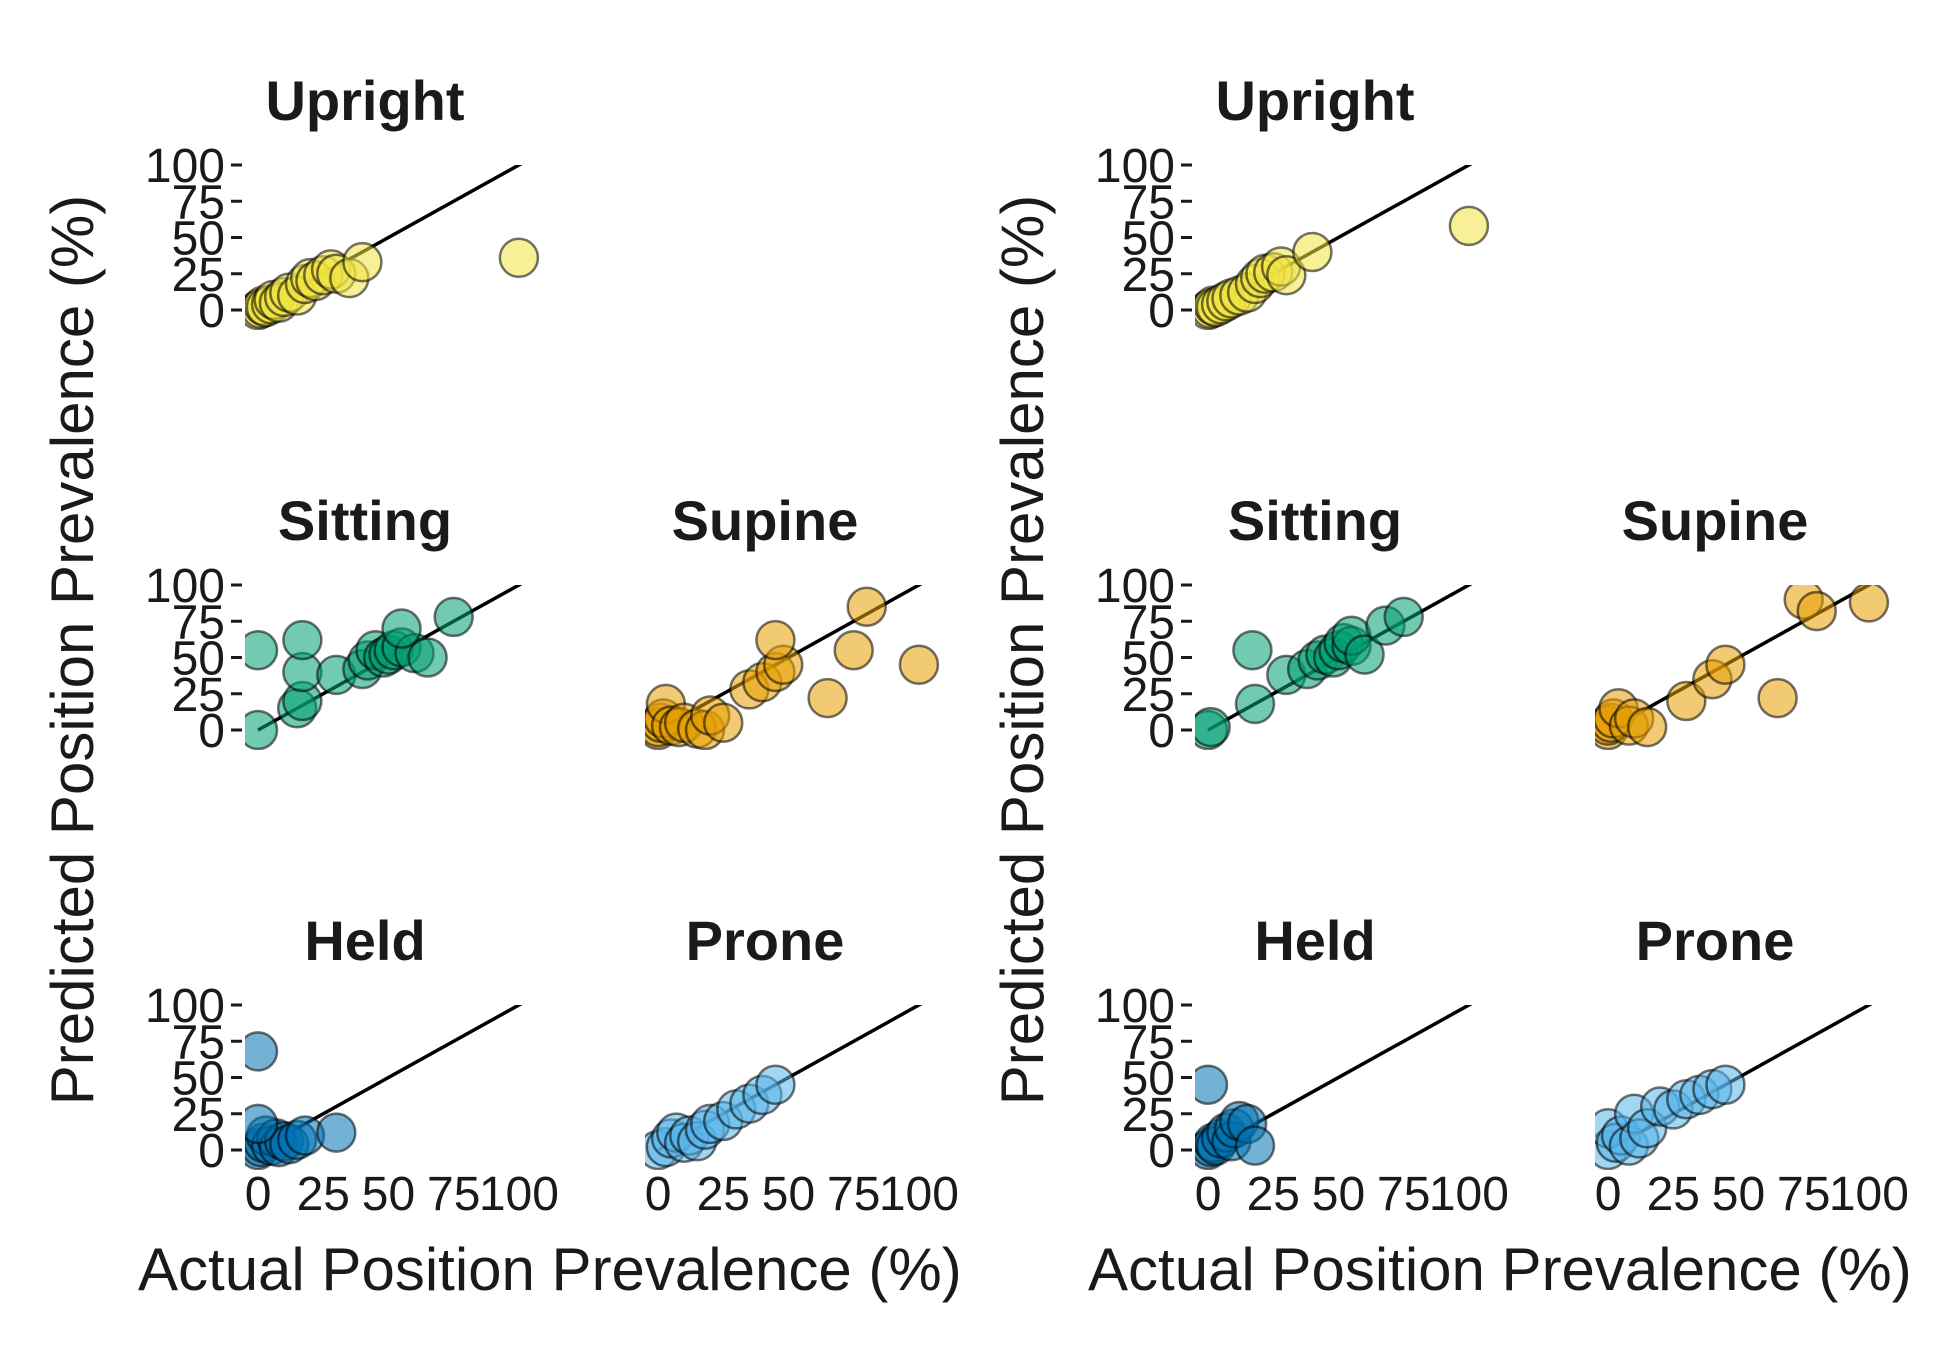 This screenshot has width=1950, height=1350. I want to click on reference-line, so click(1740, 658).